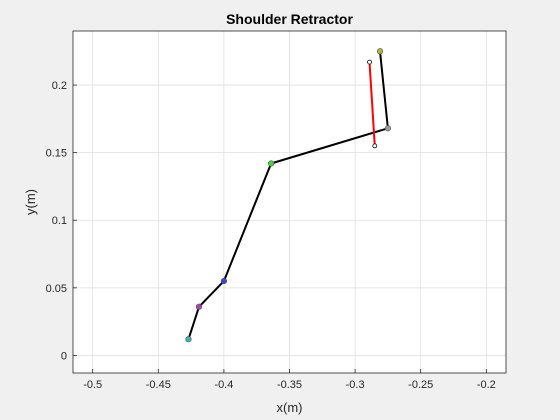 The image size is (560, 420). What do you see at coordinates (289, 385) in the screenshot?
I see `x-tick-label: -0.35` at bounding box center [289, 385].